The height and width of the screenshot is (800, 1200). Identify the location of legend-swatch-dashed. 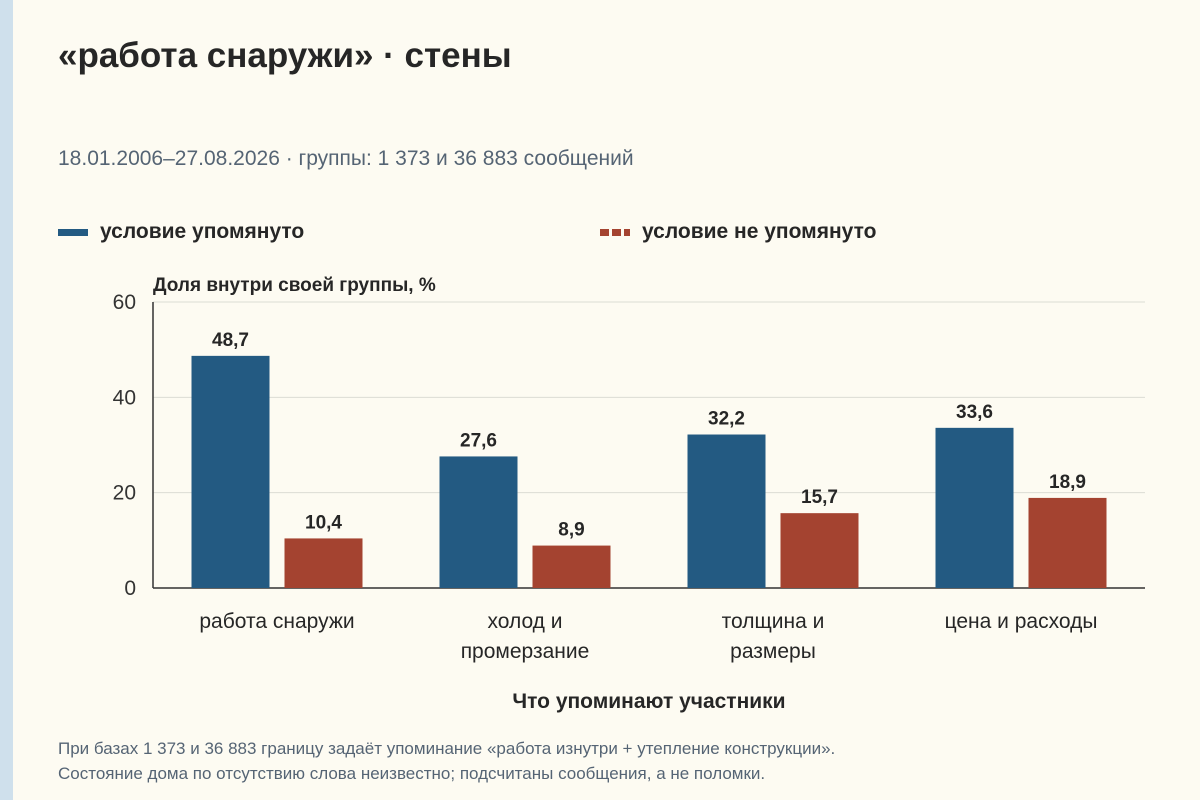
(615, 232).